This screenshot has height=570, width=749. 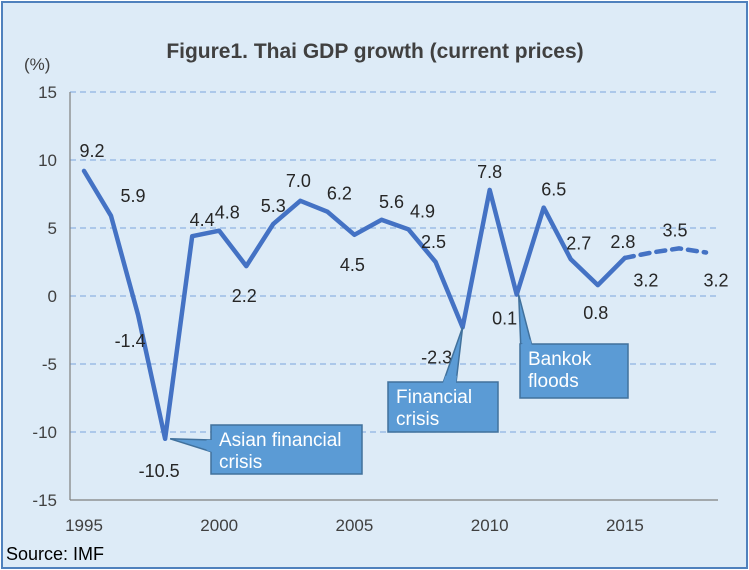 I want to click on y-tick-label: 0, so click(x=52, y=296).